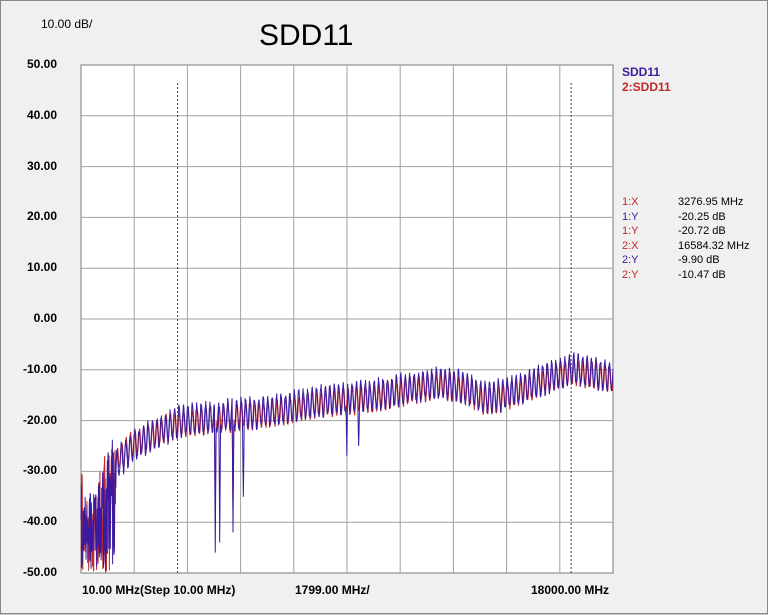  I want to click on y-scale-label: 10.00 dB/, so click(67, 24).